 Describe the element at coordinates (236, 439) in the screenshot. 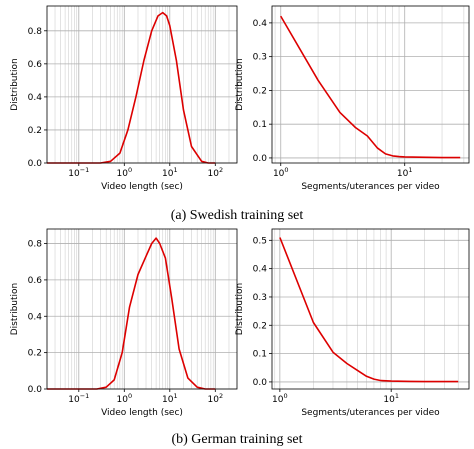

I see `caption-b: (b) German training set` at that location.